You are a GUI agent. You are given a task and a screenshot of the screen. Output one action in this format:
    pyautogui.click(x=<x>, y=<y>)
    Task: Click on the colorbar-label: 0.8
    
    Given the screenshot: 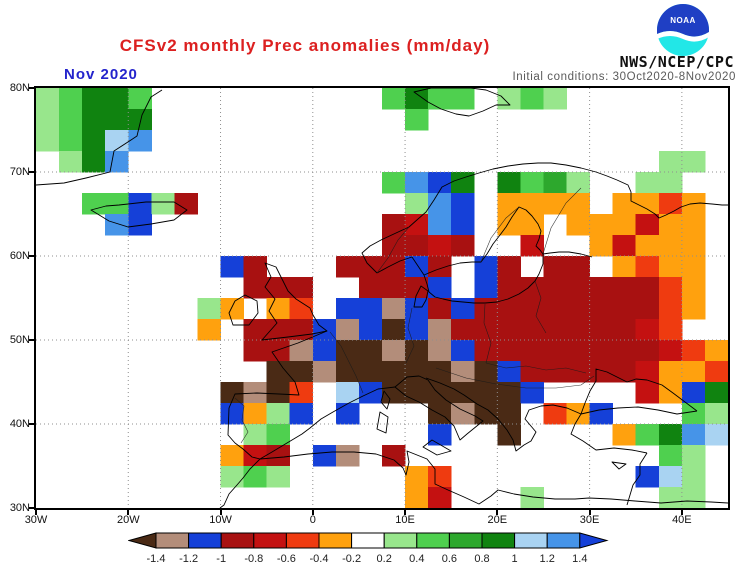 What is the action you would take?
    pyautogui.click(x=481, y=559)
    